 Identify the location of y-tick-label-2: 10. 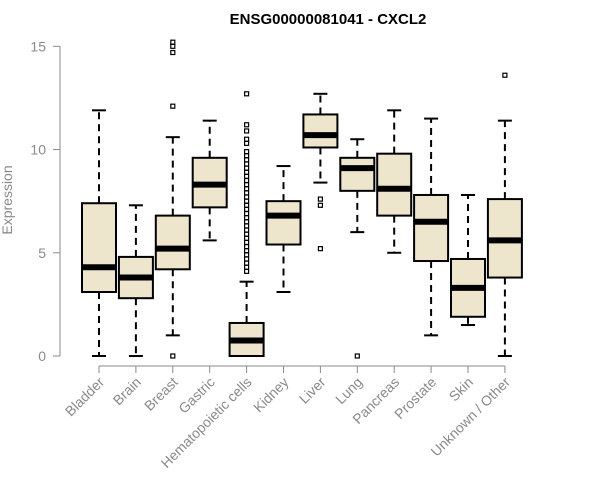
(38, 150).